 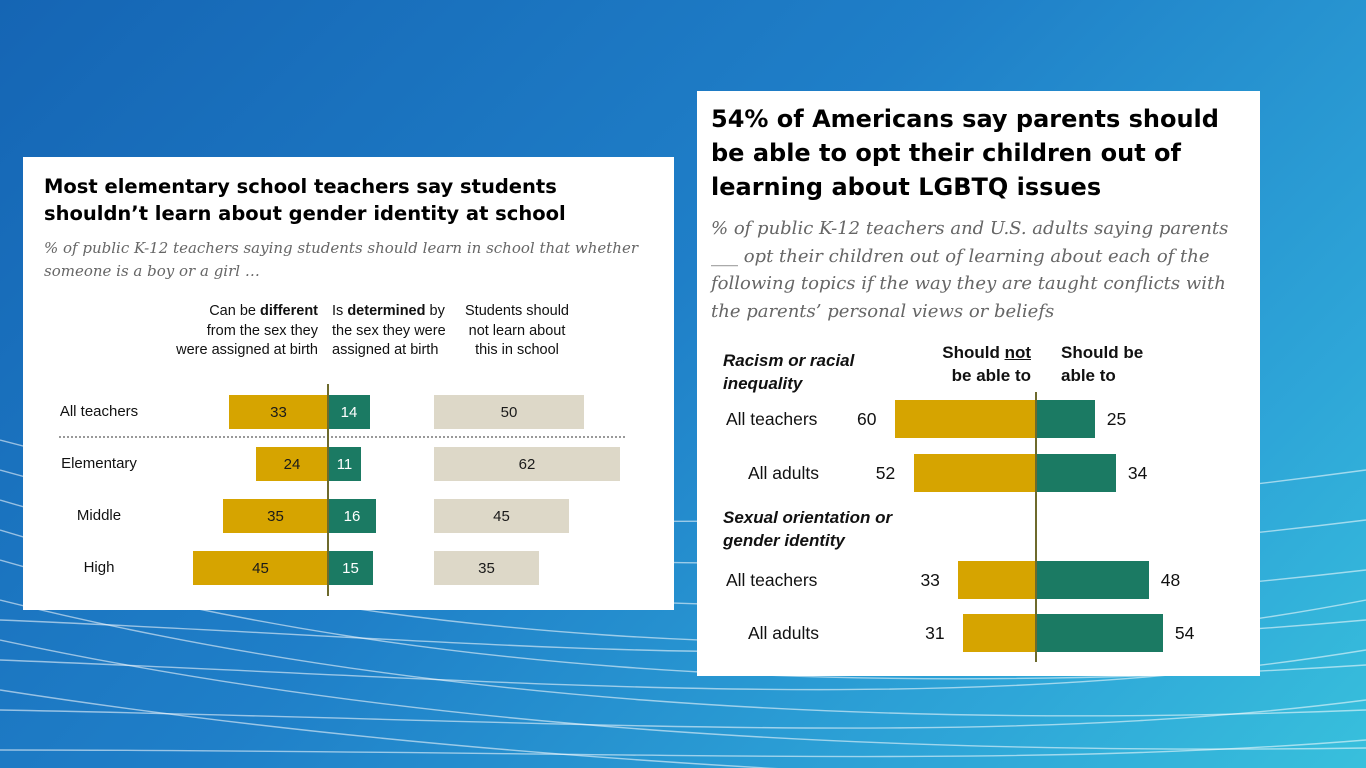 I want to click on group-heading: Racism or racial inequality, so click(x=789, y=372).